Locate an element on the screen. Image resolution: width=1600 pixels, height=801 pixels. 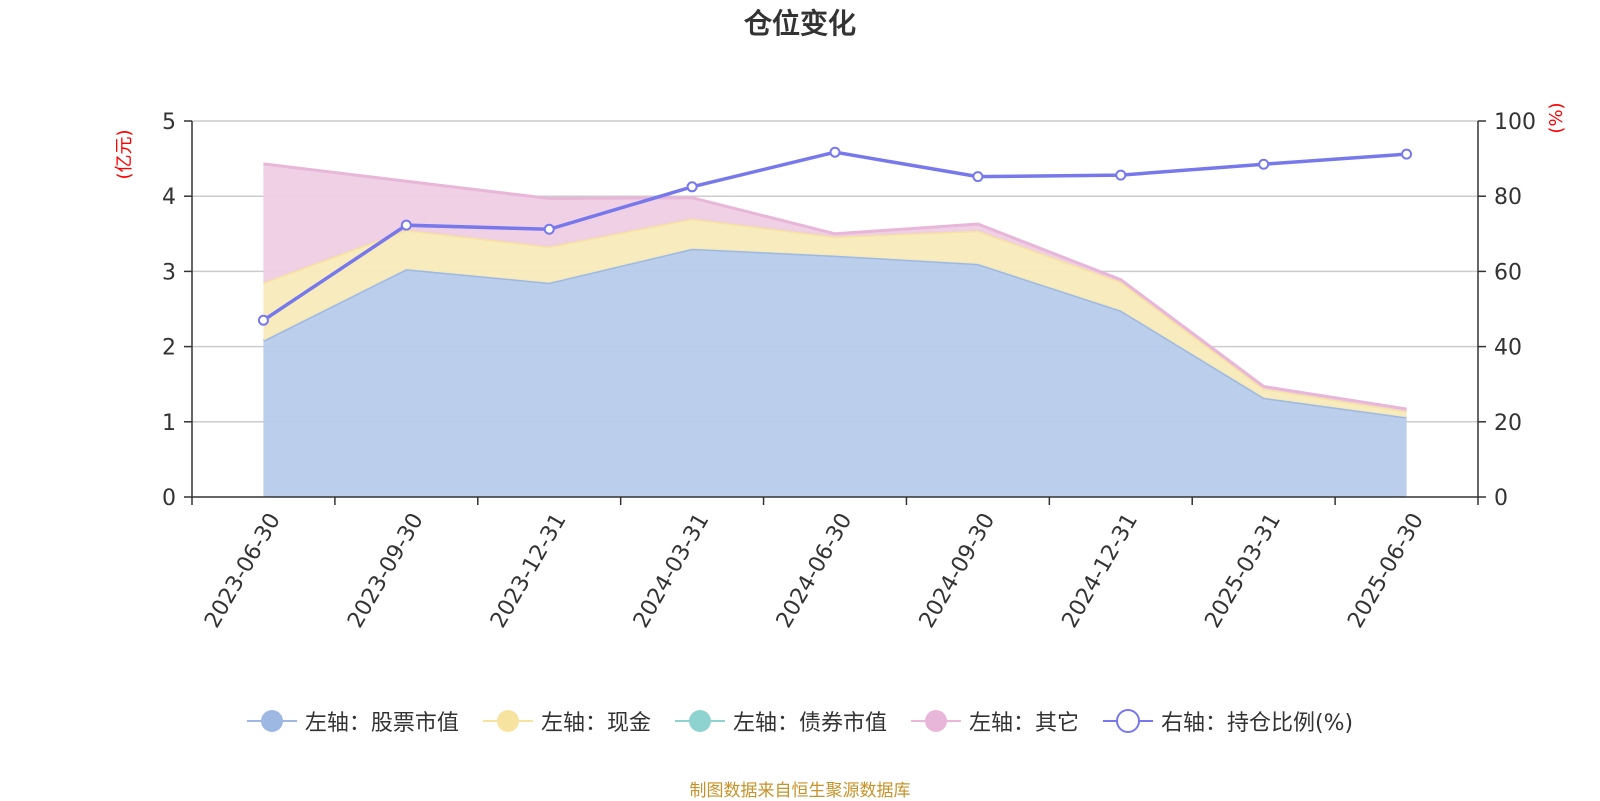
legend-label: 左轴：其它 is located at coordinates (1023, 723).